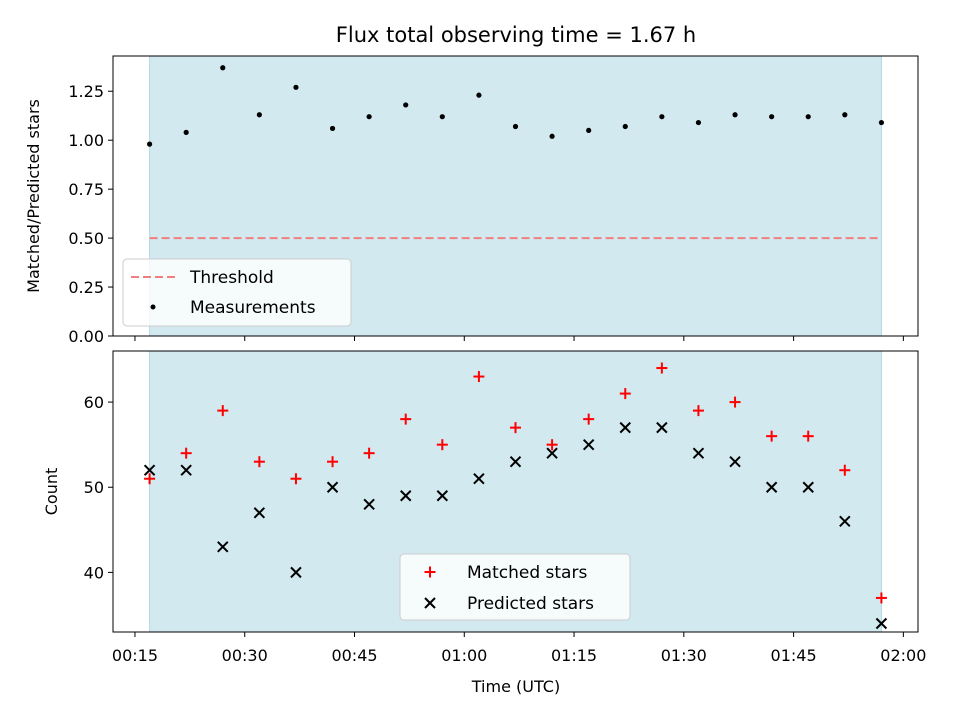  Describe the element at coordinates (86, 238) in the screenshot. I see `y-tick-label: 0.50` at that location.